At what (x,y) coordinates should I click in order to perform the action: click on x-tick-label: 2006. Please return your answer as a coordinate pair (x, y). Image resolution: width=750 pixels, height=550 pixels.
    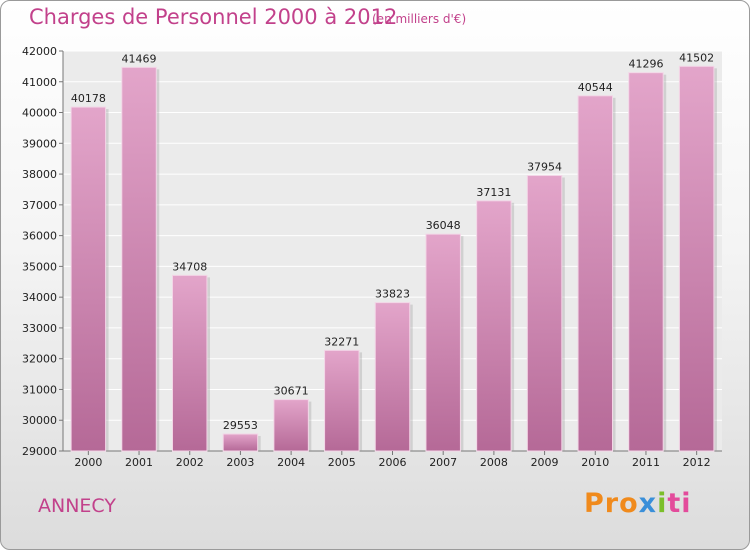
    Looking at the image, I should click on (393, 462).